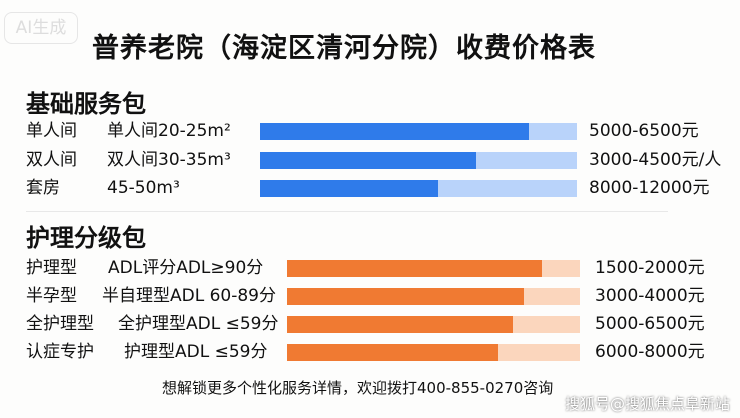  I want to click on section-heading-care: 护理分级包, so click(86, 238).